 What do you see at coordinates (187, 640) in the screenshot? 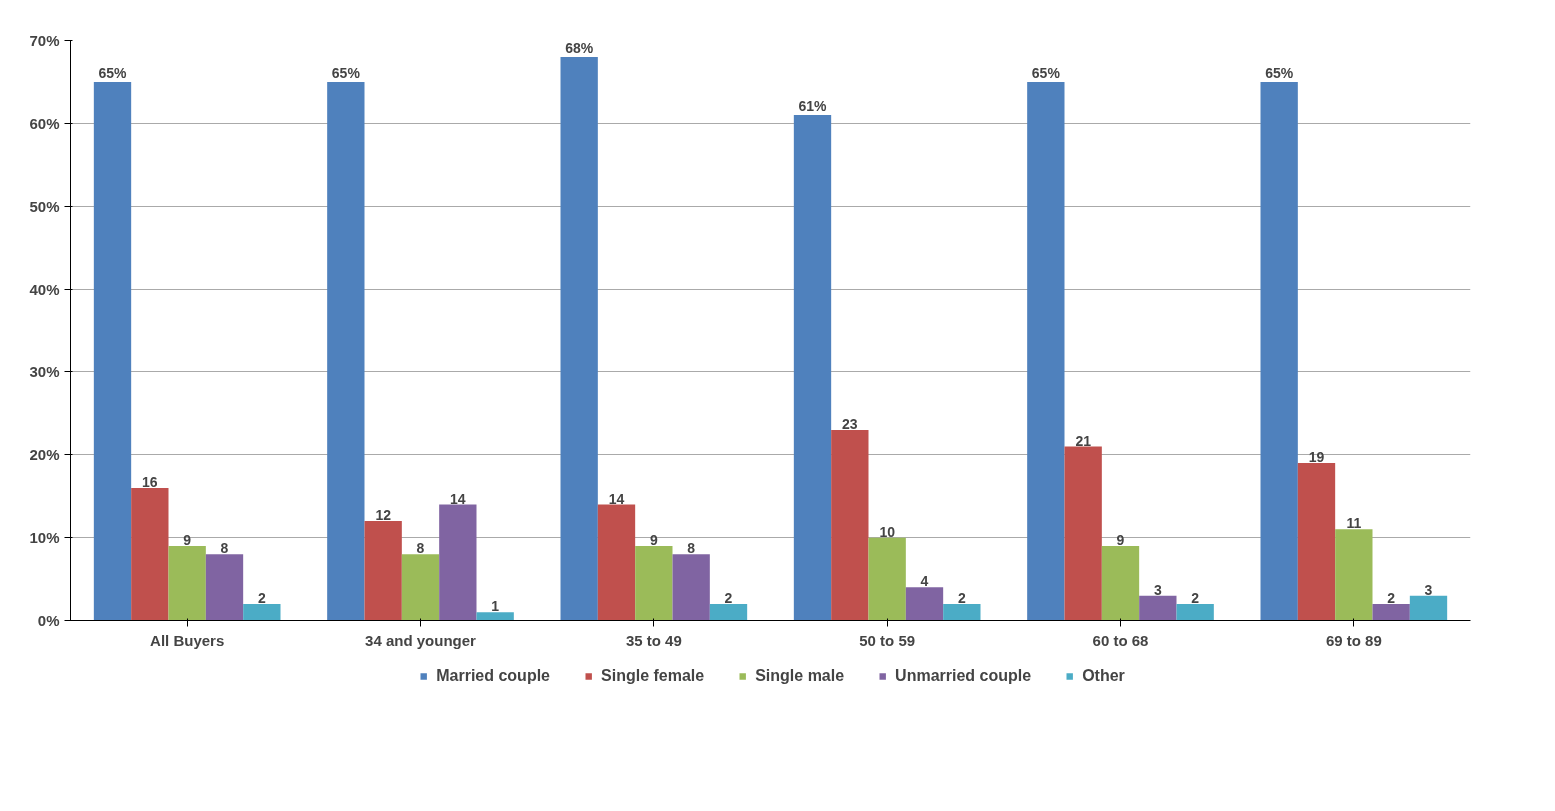
I see `x-tick-label: All Buyers` at bounding box center [187, 640].